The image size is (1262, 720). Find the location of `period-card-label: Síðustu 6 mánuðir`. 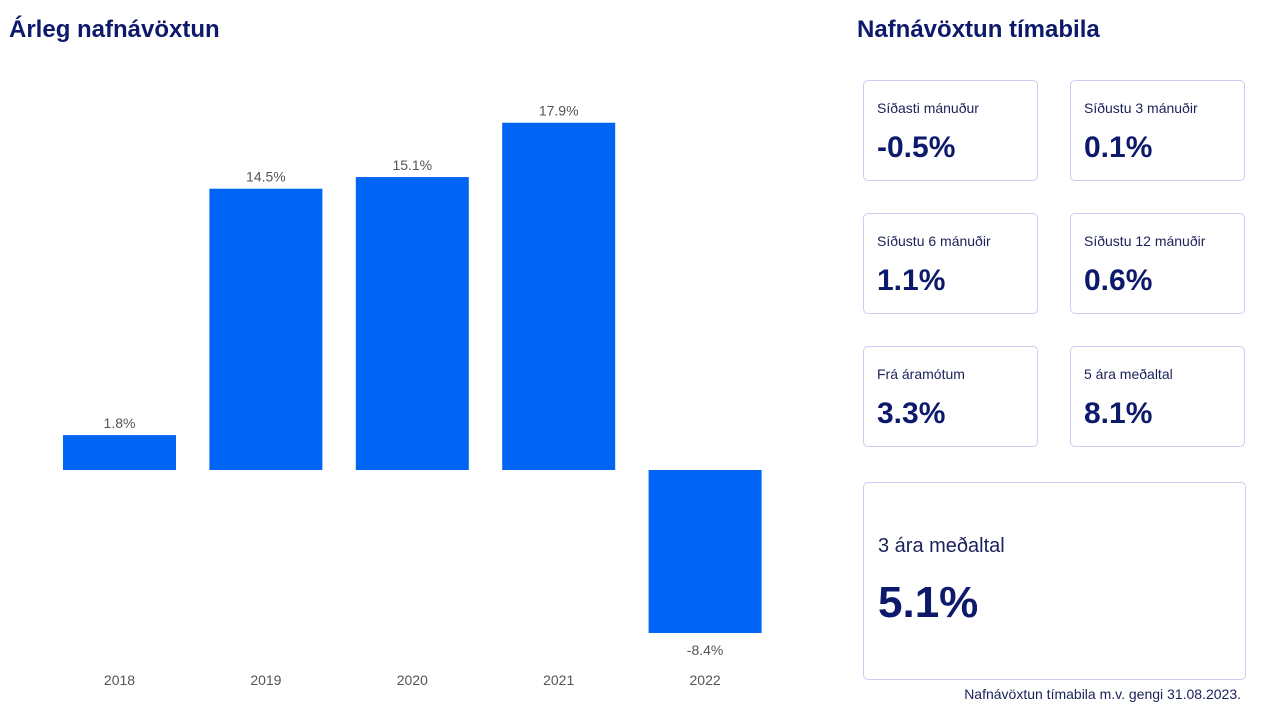

period-card-label: Síðustu 6 mánuðir is located at coordinates (934, 241).